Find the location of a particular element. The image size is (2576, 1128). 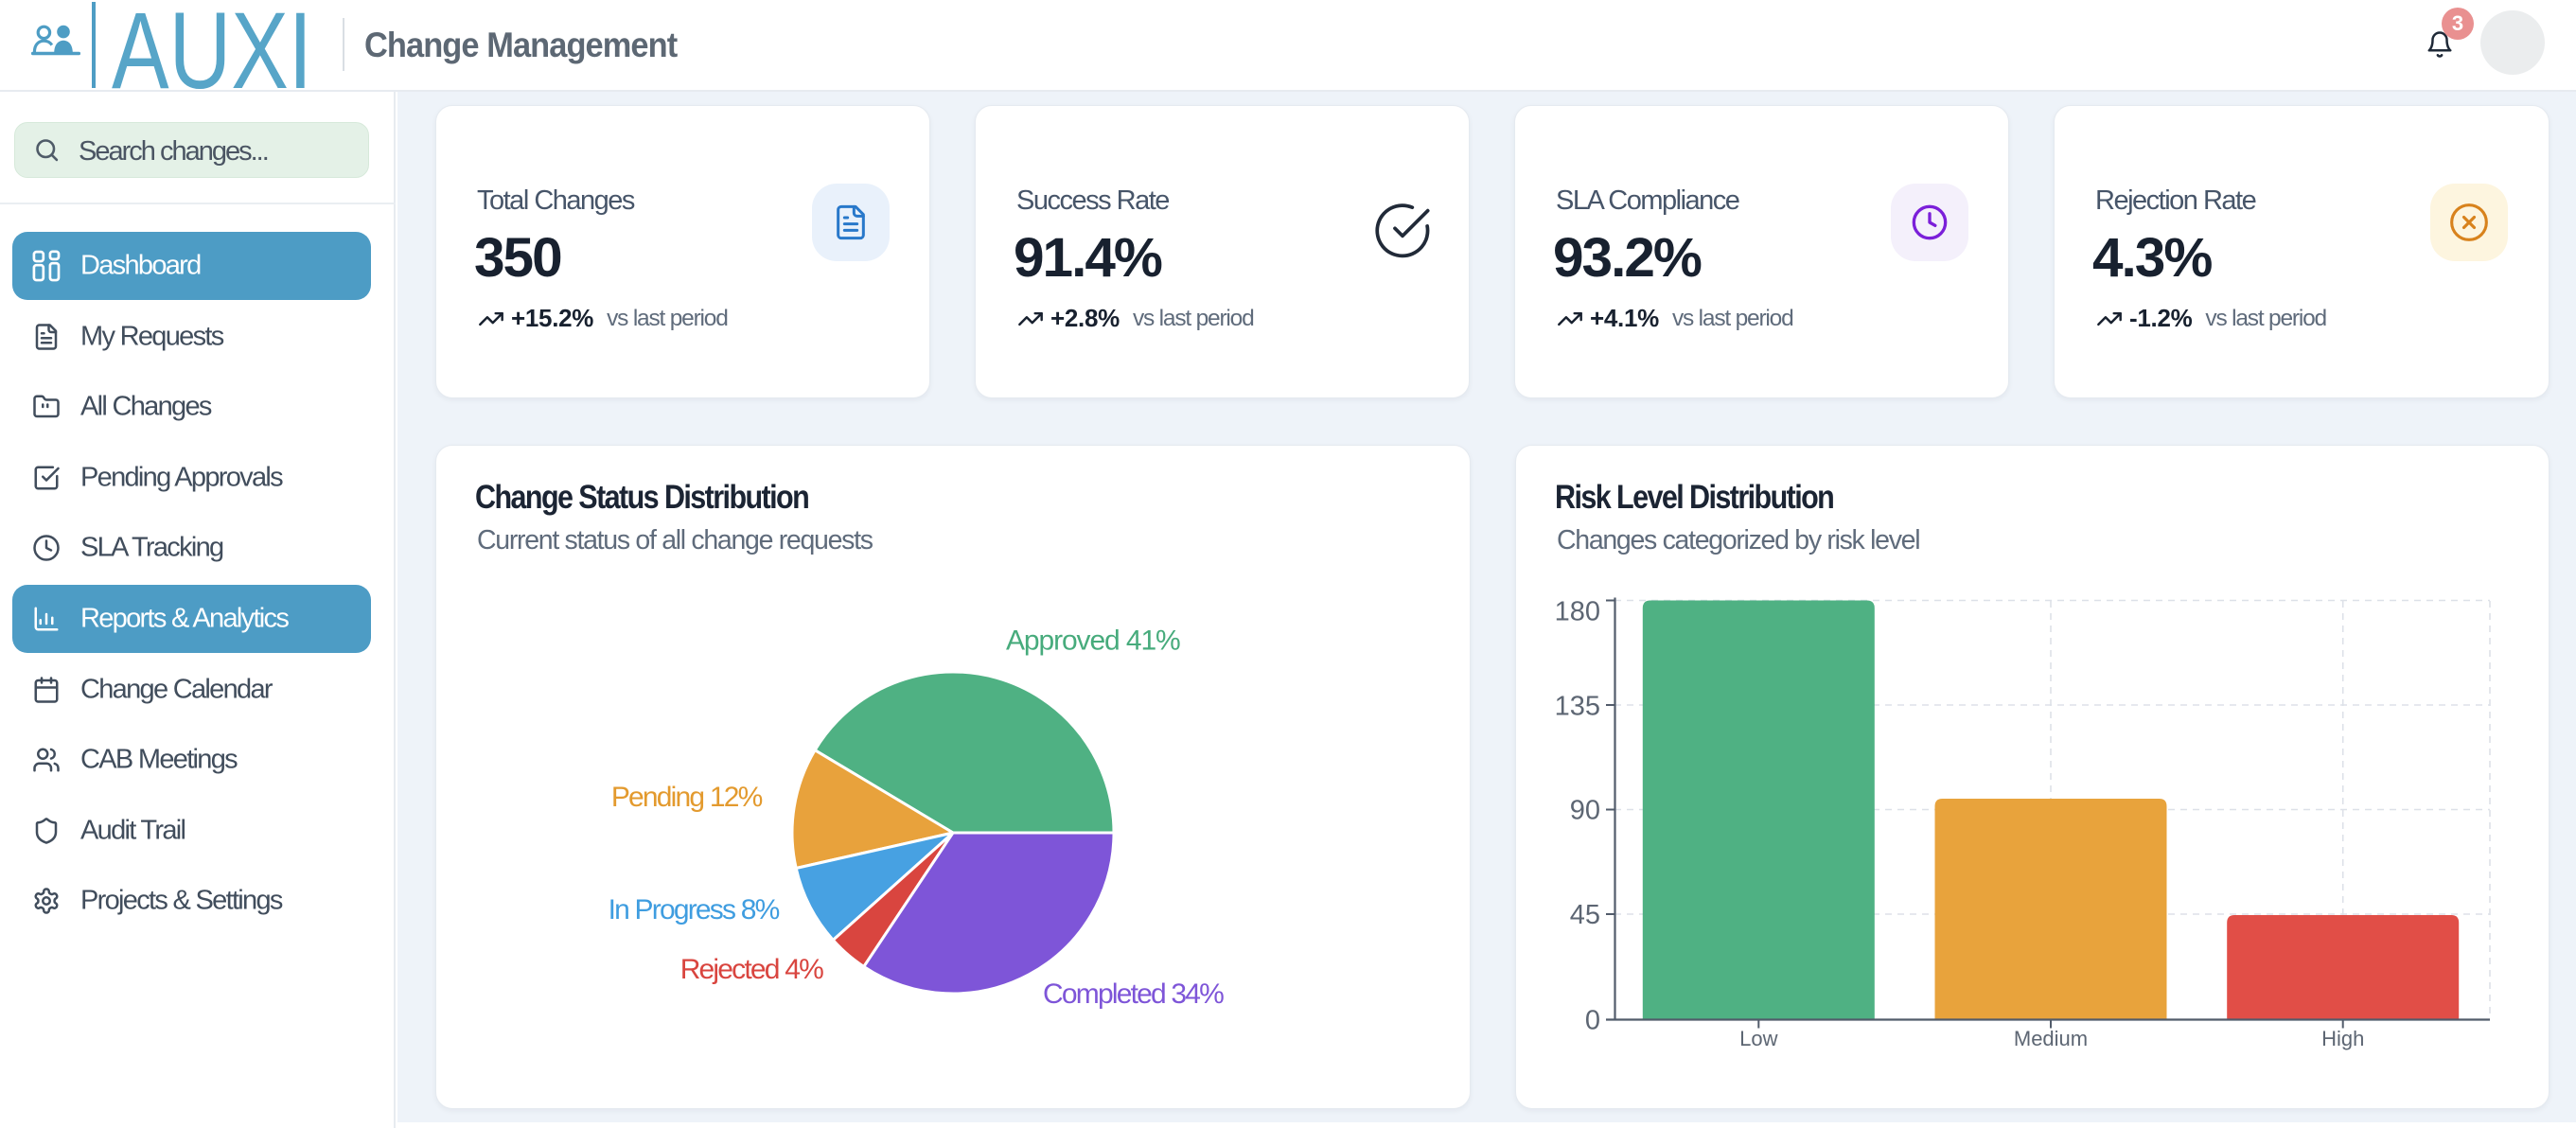

svg-text: Pending 12% is located at coordinates (687, 798).